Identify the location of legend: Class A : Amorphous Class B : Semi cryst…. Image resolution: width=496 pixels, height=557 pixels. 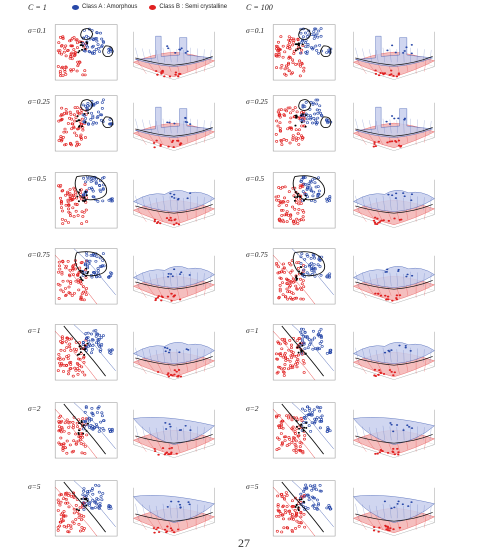
(149, 7).